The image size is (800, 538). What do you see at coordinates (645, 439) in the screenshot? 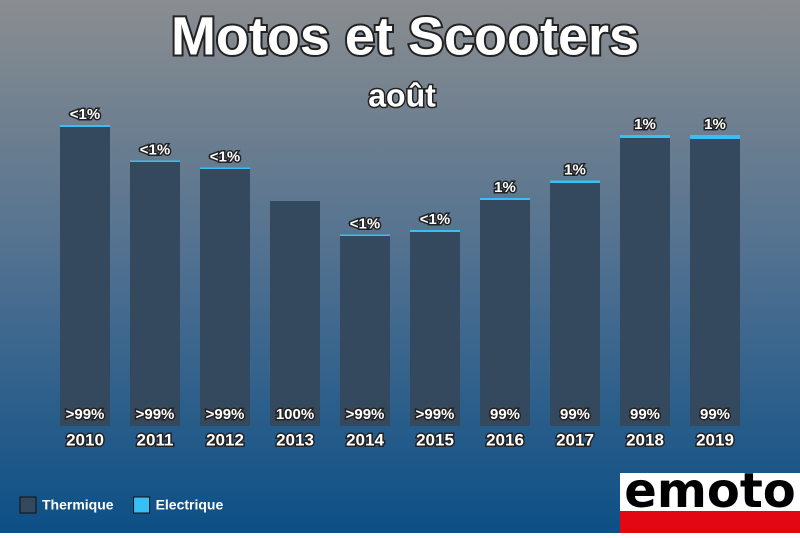
I see `x-tick-label: 2018` at bounding box center [645, 439].